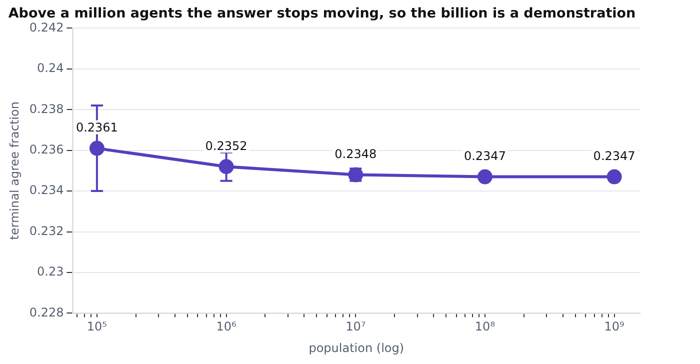  What do you see at coordinates (355, 153) in the screenshot?
I see `data-label: 0.2348` at bounding box center [355, 153].